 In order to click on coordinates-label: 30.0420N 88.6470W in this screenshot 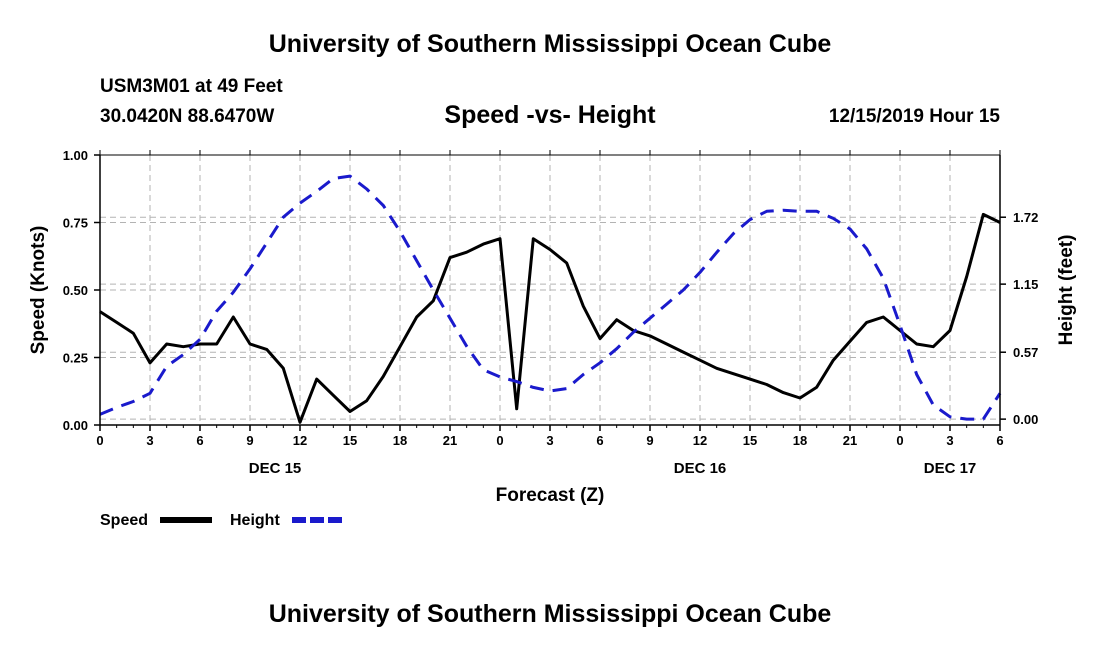, I will do `click(187, 116)`.